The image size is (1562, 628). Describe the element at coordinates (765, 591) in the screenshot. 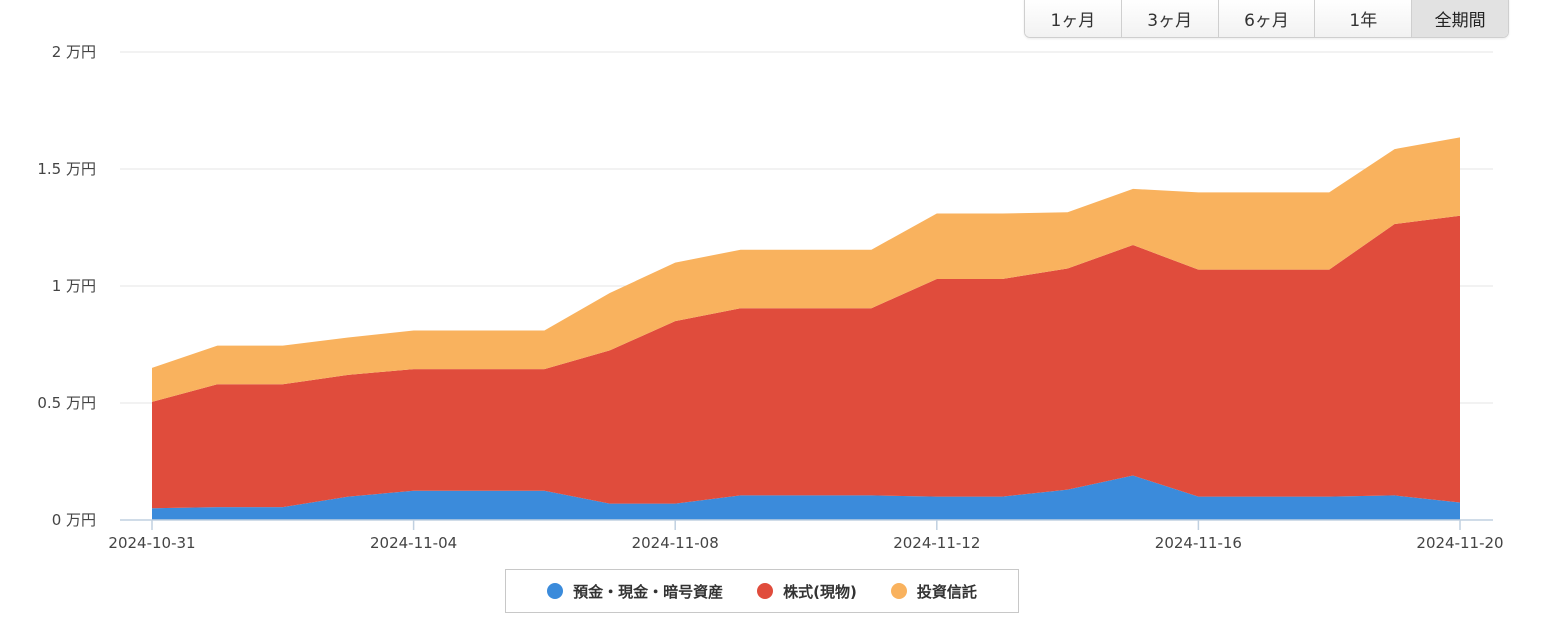

I see `legend-swatch-stocks` at that location.